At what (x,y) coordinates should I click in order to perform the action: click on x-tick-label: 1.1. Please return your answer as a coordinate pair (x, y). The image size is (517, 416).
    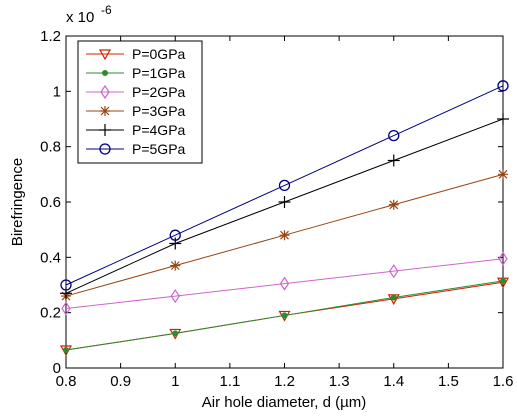
    Looking at the image, I should click on (229, 381).